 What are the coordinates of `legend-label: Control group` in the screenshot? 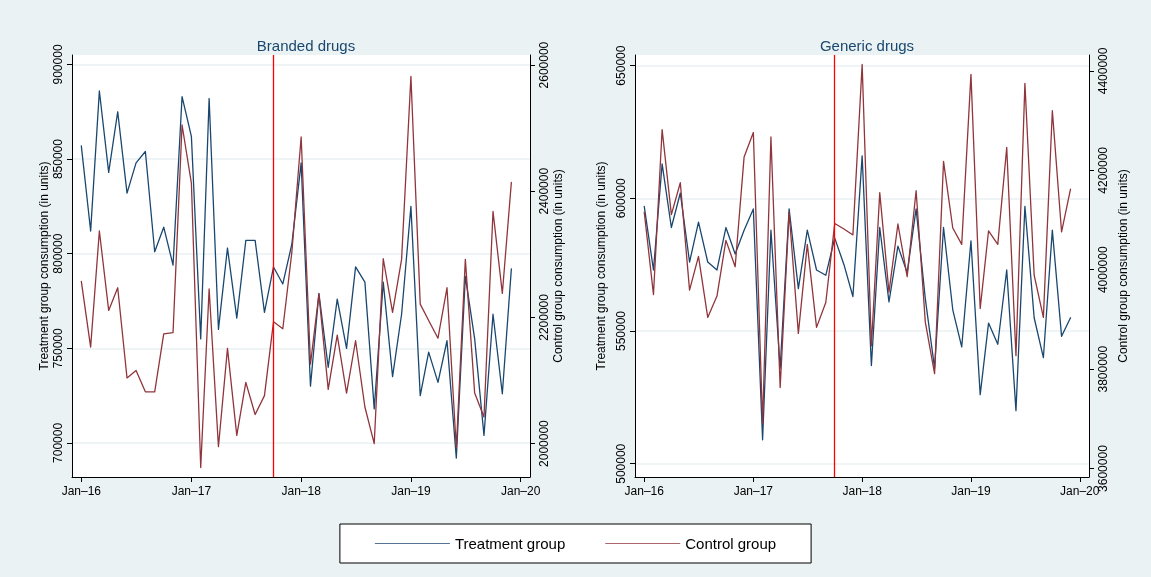 It's located at (731, 543).